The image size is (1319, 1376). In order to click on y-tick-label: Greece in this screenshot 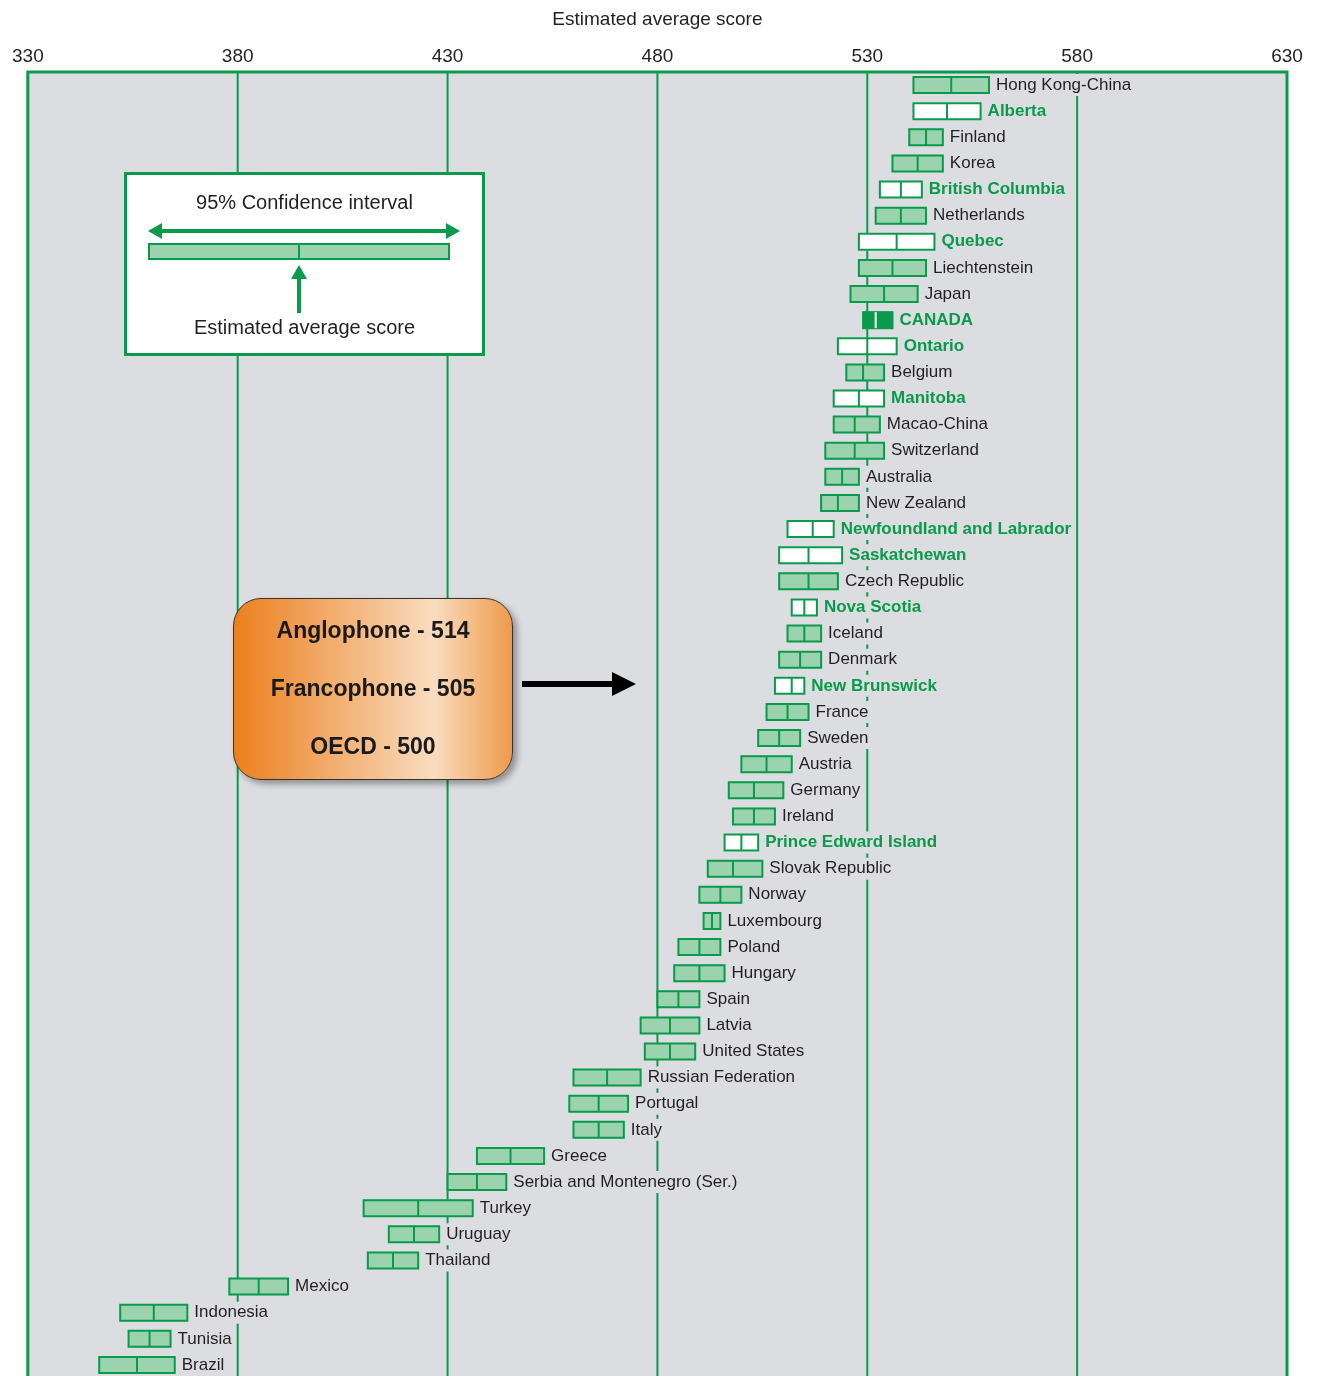, I will do `click(579, 1155)`.